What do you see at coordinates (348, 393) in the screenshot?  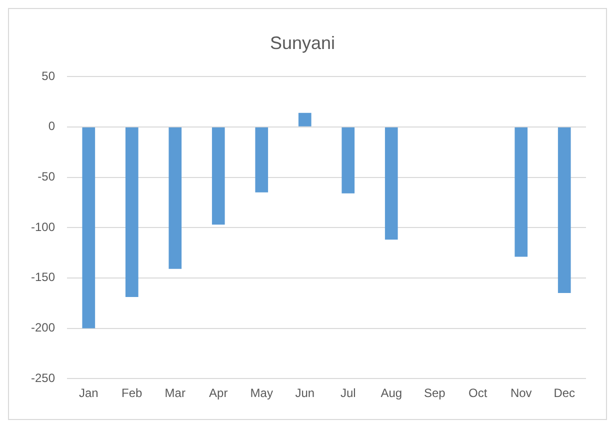 I see `x-tick-label: Jul` at bounding box center [348, 393].